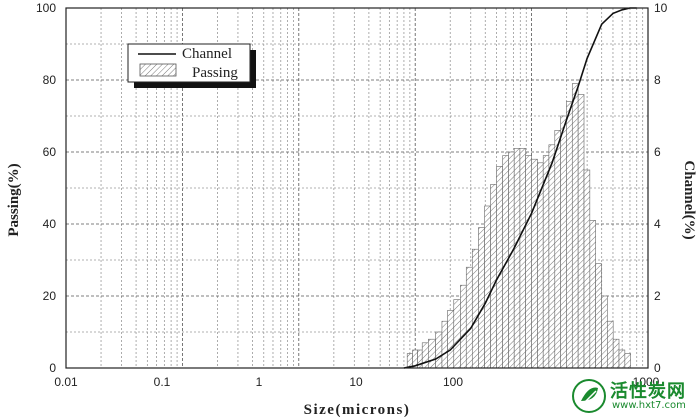 The image size is (700, 419). Describe the element at coordinates (215, 73) in the screenshot. I see `legend-passing-label: Passing` at that location.